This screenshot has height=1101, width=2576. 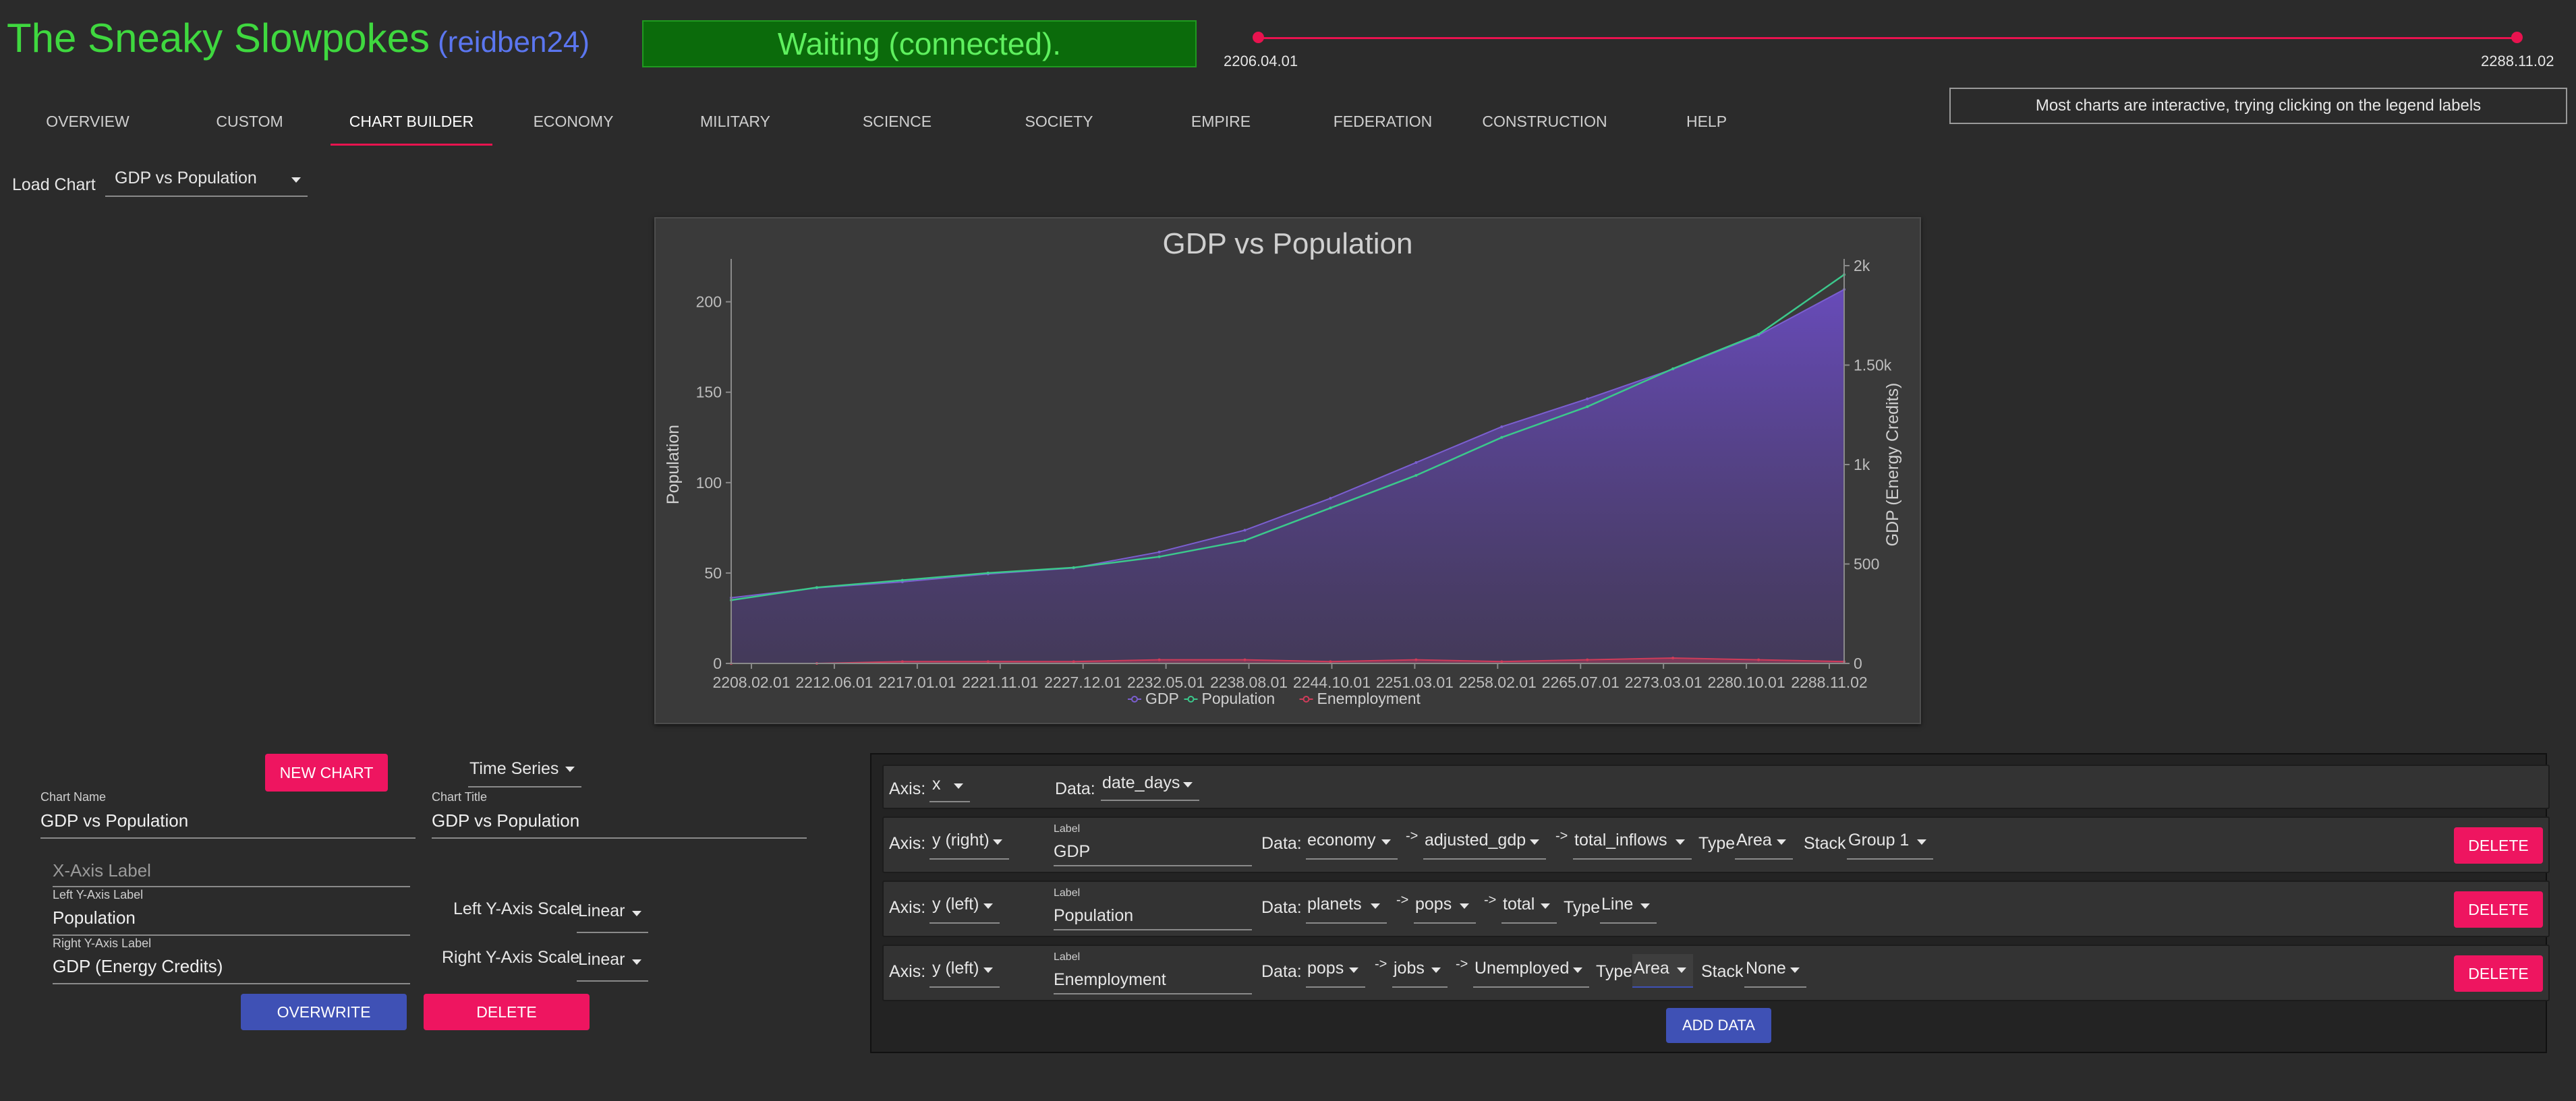 I want to click on series-label-input: Enemployment, so click(x=1110, y=979).